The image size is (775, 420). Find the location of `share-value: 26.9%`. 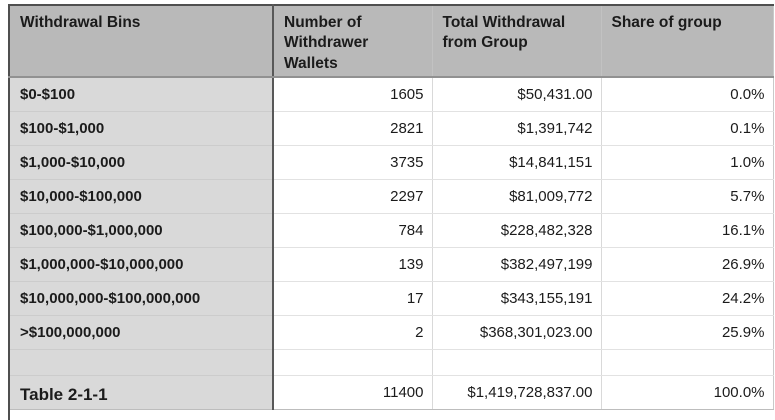

share-value: 26.9% is located at coordinates (687, 264).